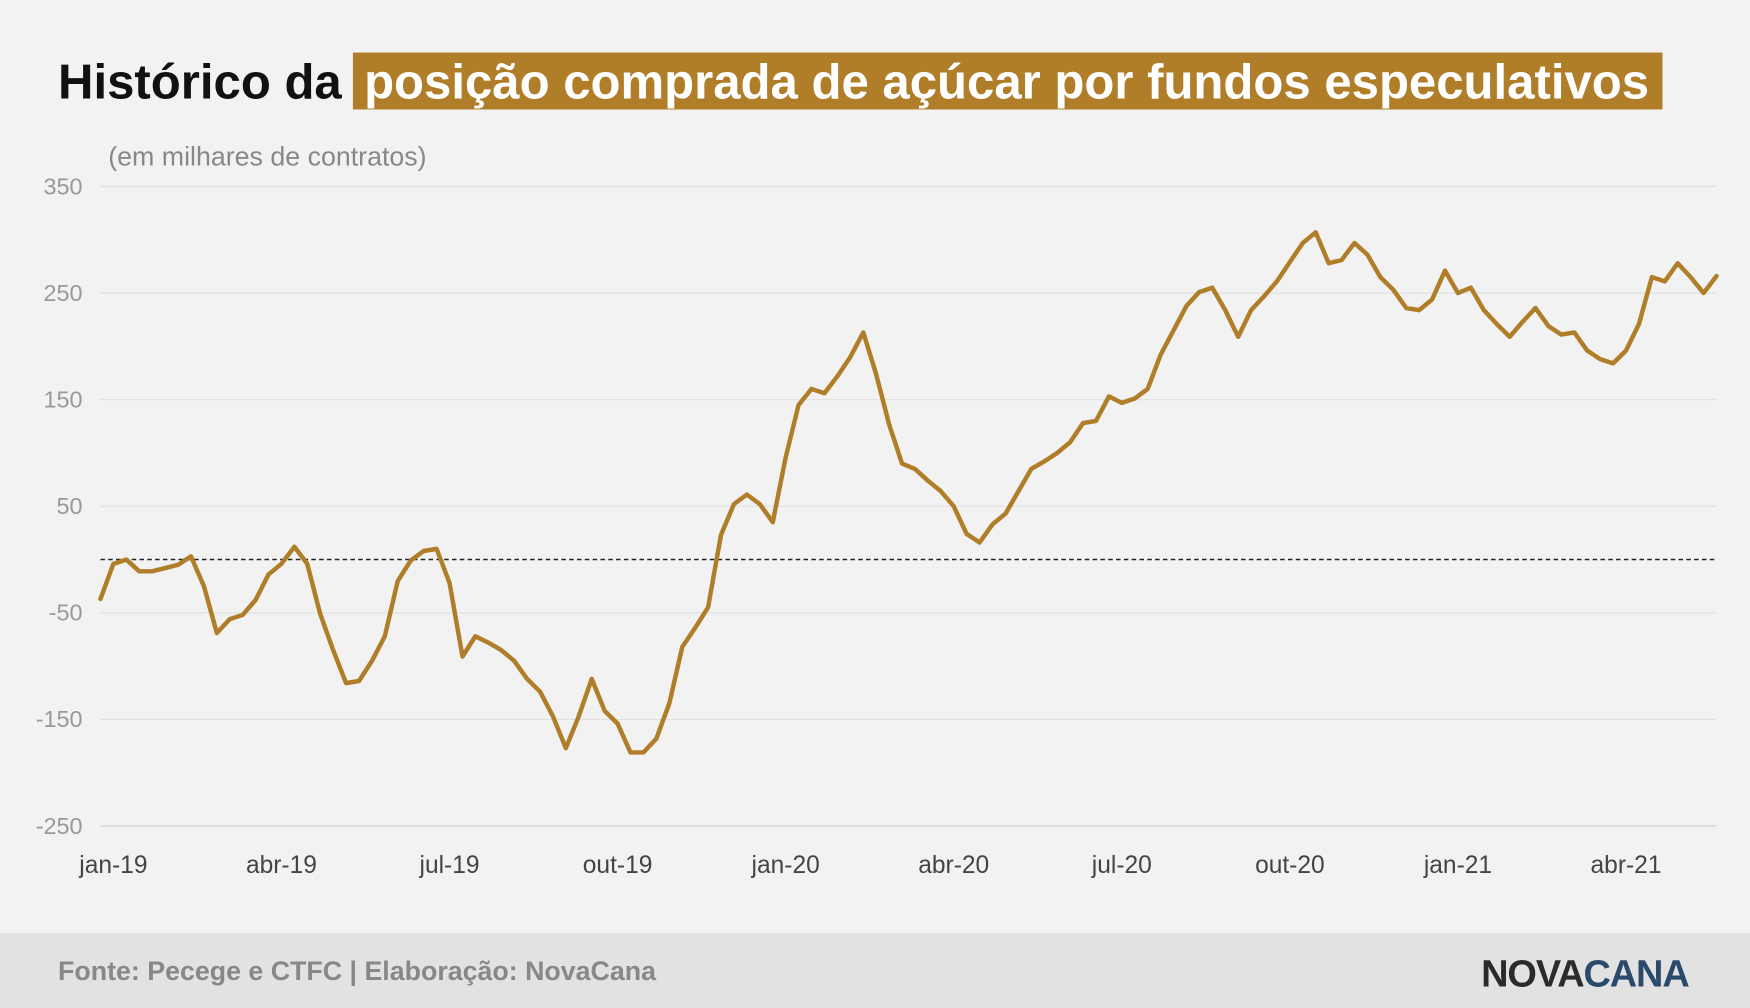 Image resolution: width=1750 pixels, height=1008 pixels. What do you see at coordinates (62, 399) in the screenshot?
I see `y-tick-label: 150` at bounding box center [62, 399].